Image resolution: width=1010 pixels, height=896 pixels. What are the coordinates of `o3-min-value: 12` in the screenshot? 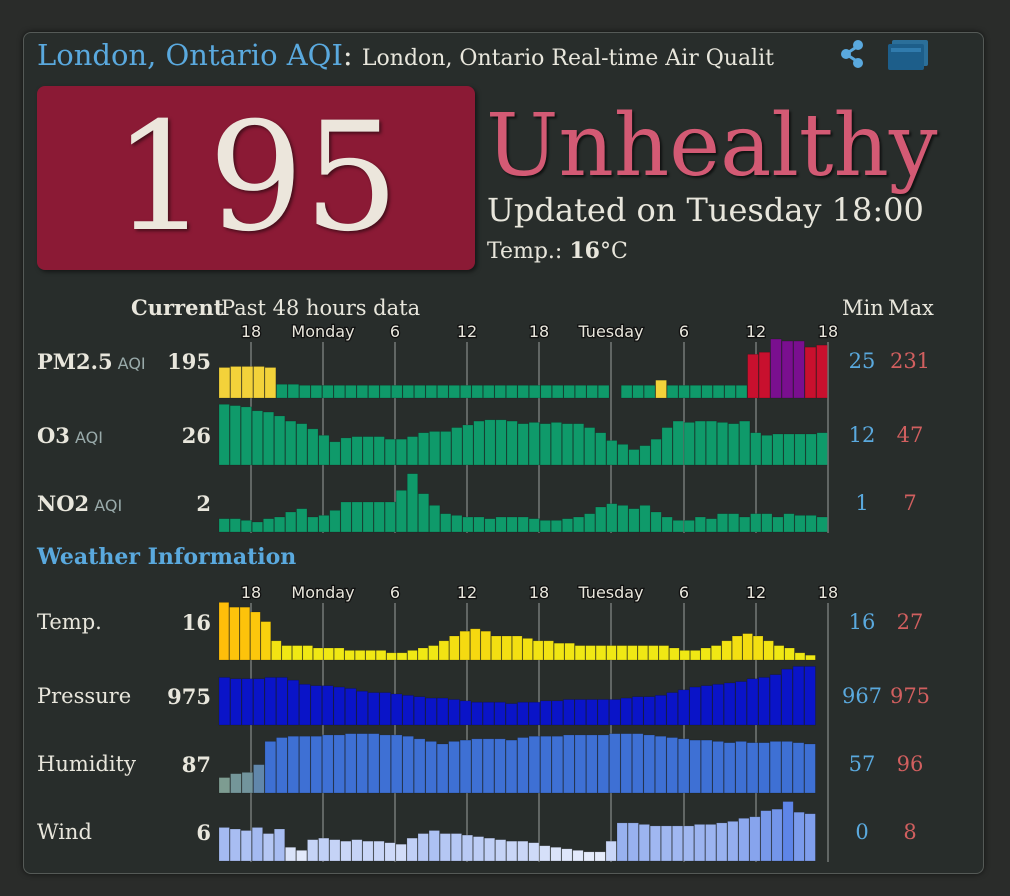 It's located at (862, 435).